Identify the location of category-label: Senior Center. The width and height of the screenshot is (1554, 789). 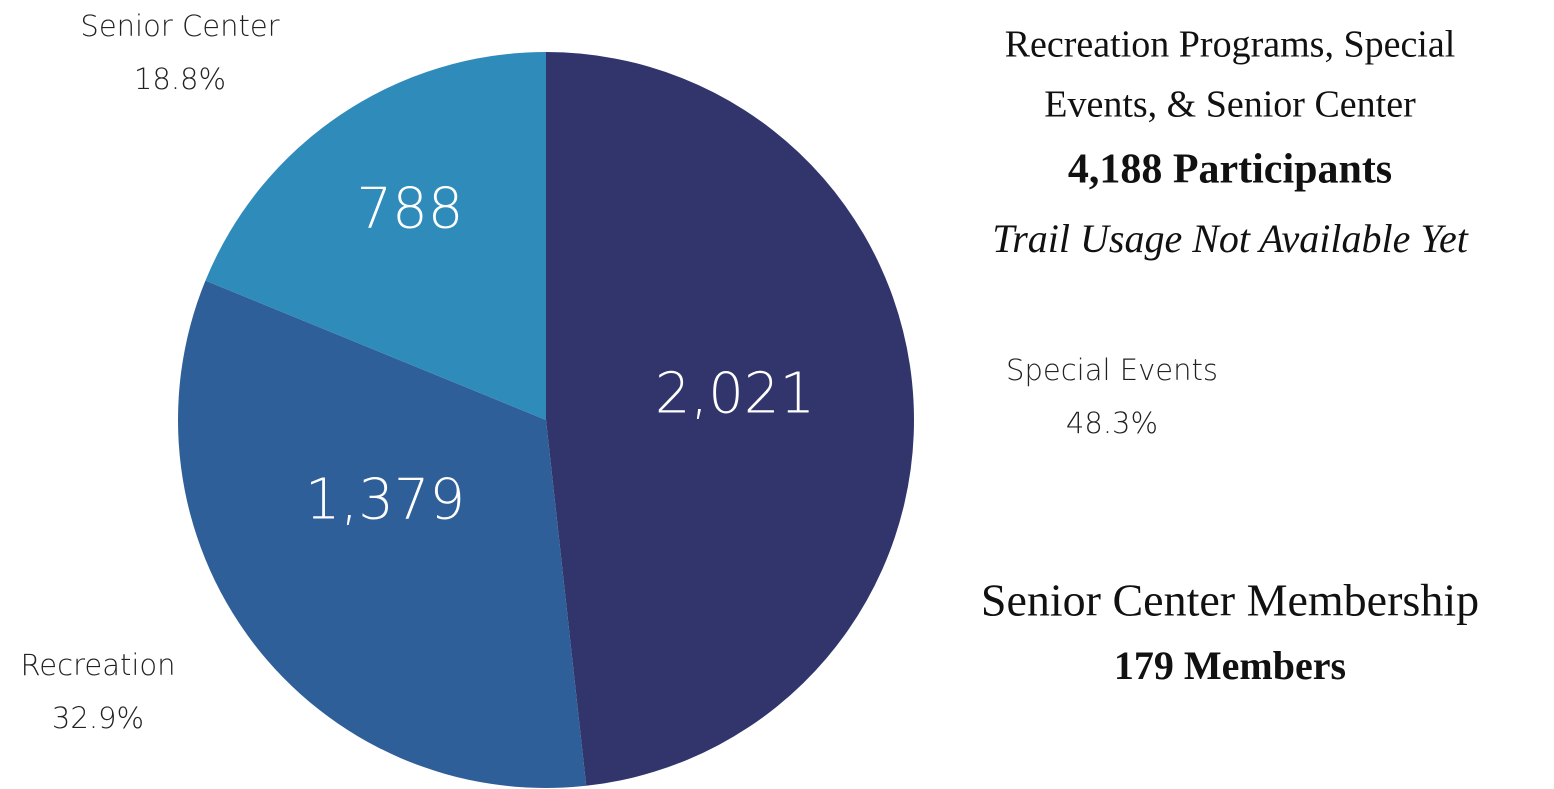
(179, 26).